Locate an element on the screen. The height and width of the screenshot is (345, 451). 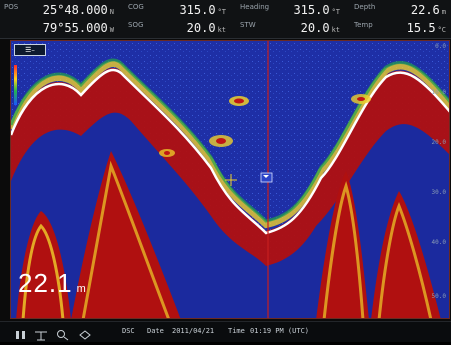
cog-value: 315.0 °T is located at coordinates (202, 10).